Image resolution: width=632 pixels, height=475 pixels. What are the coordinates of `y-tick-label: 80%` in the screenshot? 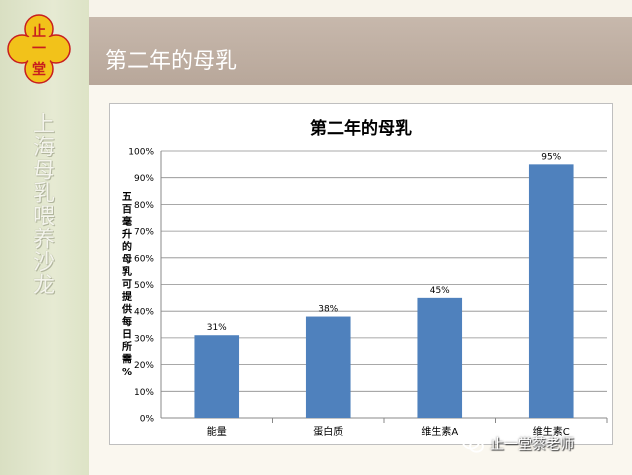 It's located at (144, 206).